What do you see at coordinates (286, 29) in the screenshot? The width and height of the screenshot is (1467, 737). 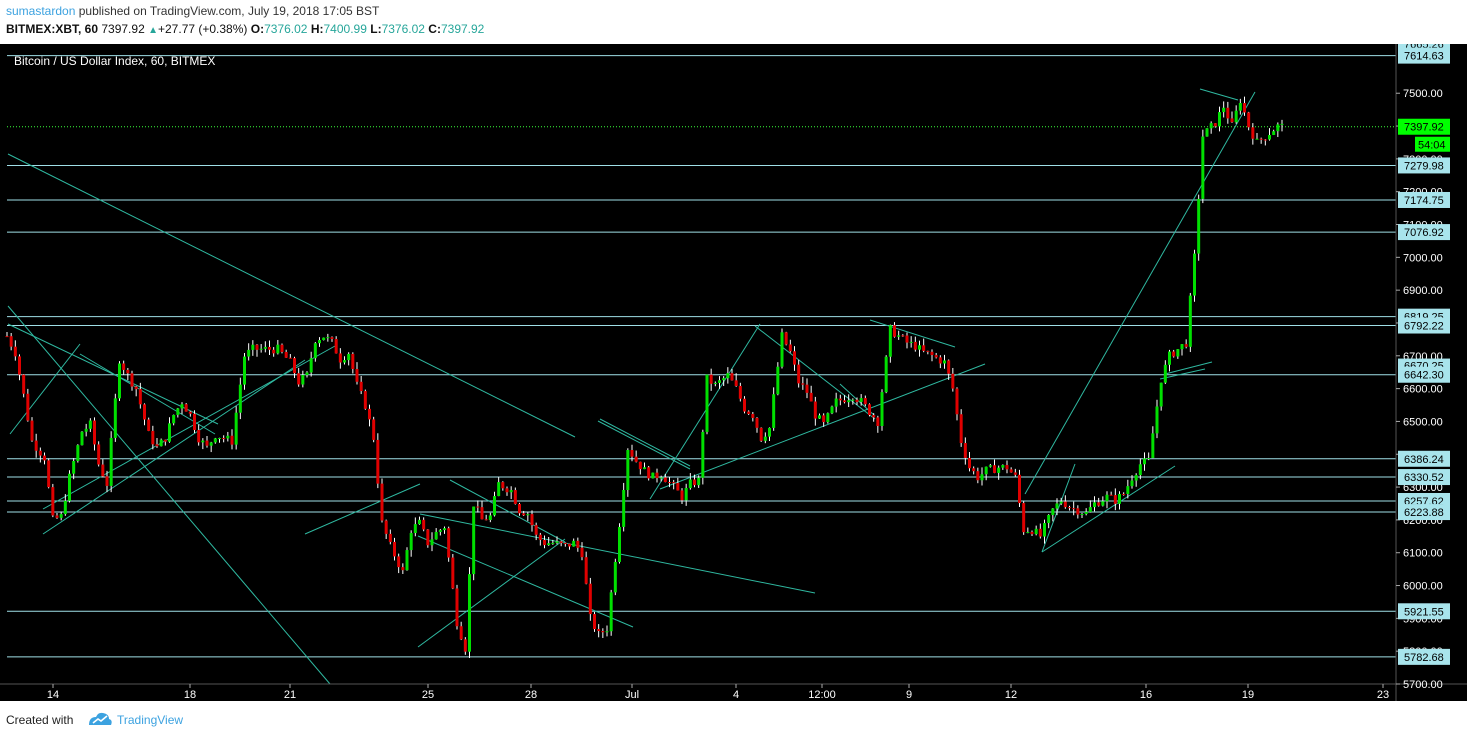 I see `open-value: 7376.02` at bounding box center [286, 29].